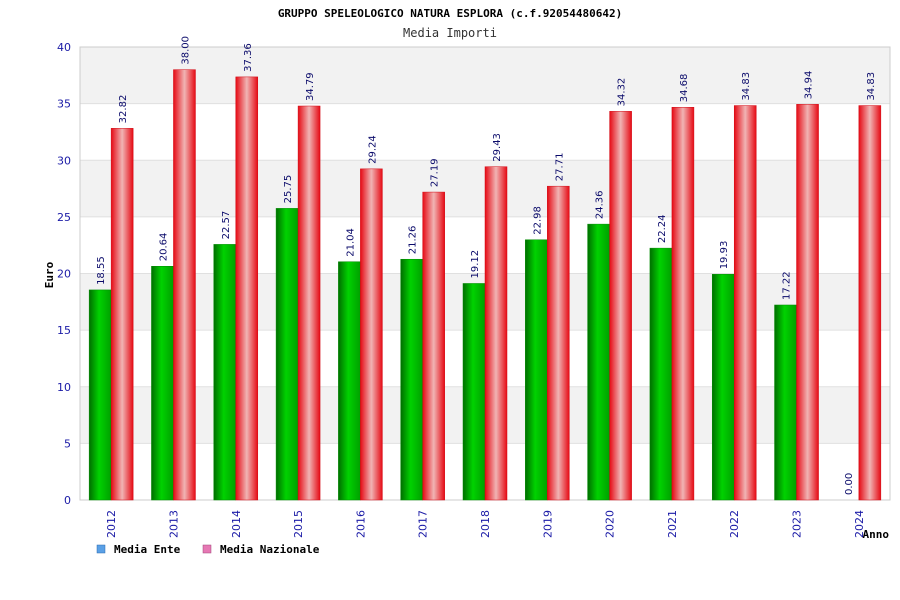  What do you see at coordinates (147, 549) in the screenshot?
I see `legend-label-ente: Media Ente` at bounding box center [147, 549].